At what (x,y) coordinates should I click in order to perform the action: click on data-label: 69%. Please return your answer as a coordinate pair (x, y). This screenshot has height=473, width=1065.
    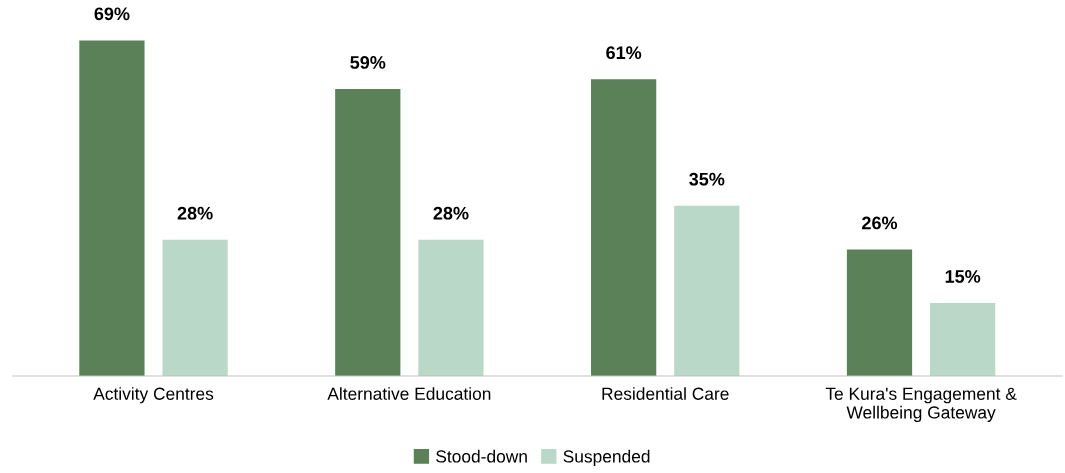
    Looking at the image, I should click on (112, 14).